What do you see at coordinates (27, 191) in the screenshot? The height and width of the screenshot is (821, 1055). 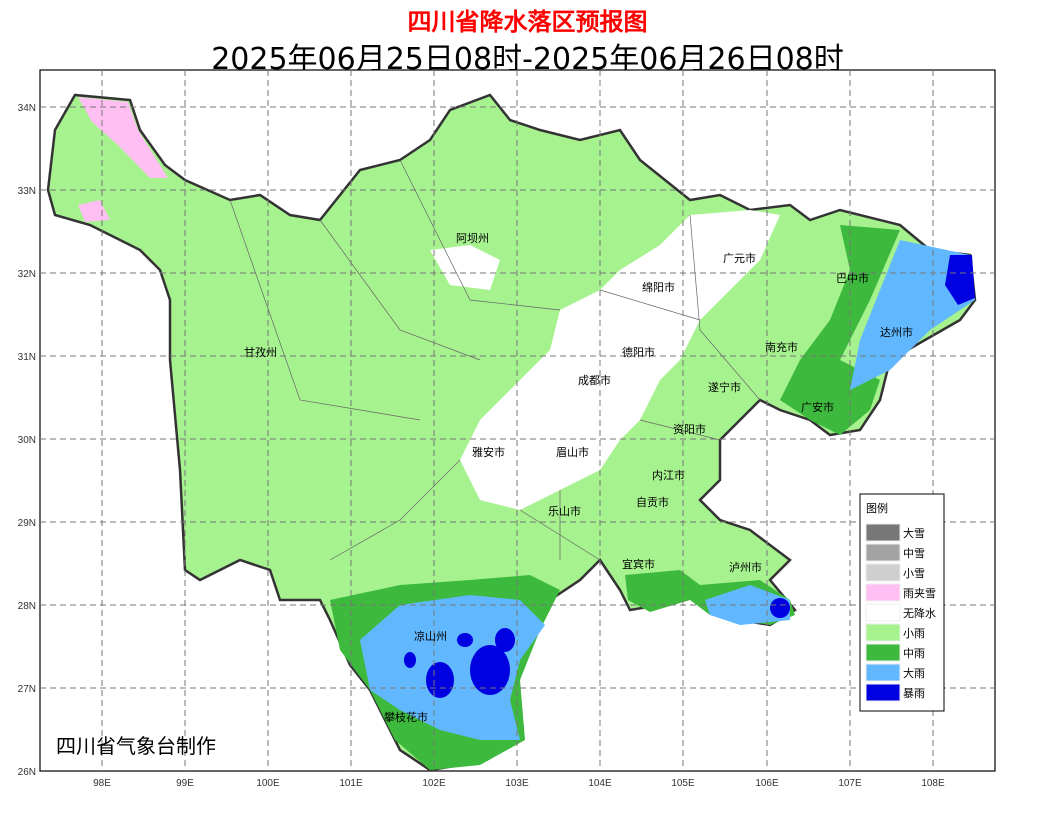 I see `lat-tick: 33N` at bounding box center [27, 191].